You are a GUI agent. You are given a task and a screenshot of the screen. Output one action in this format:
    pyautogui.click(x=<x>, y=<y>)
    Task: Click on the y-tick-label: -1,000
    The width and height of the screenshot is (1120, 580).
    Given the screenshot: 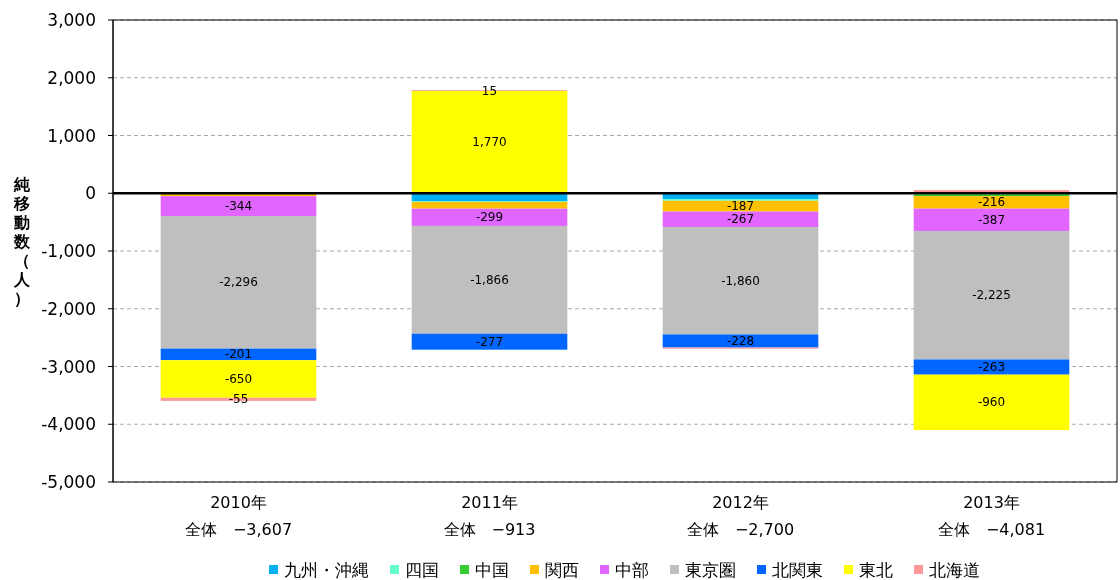 What is the action you would take?
    pyautogui.click(x=68, y=251)
    